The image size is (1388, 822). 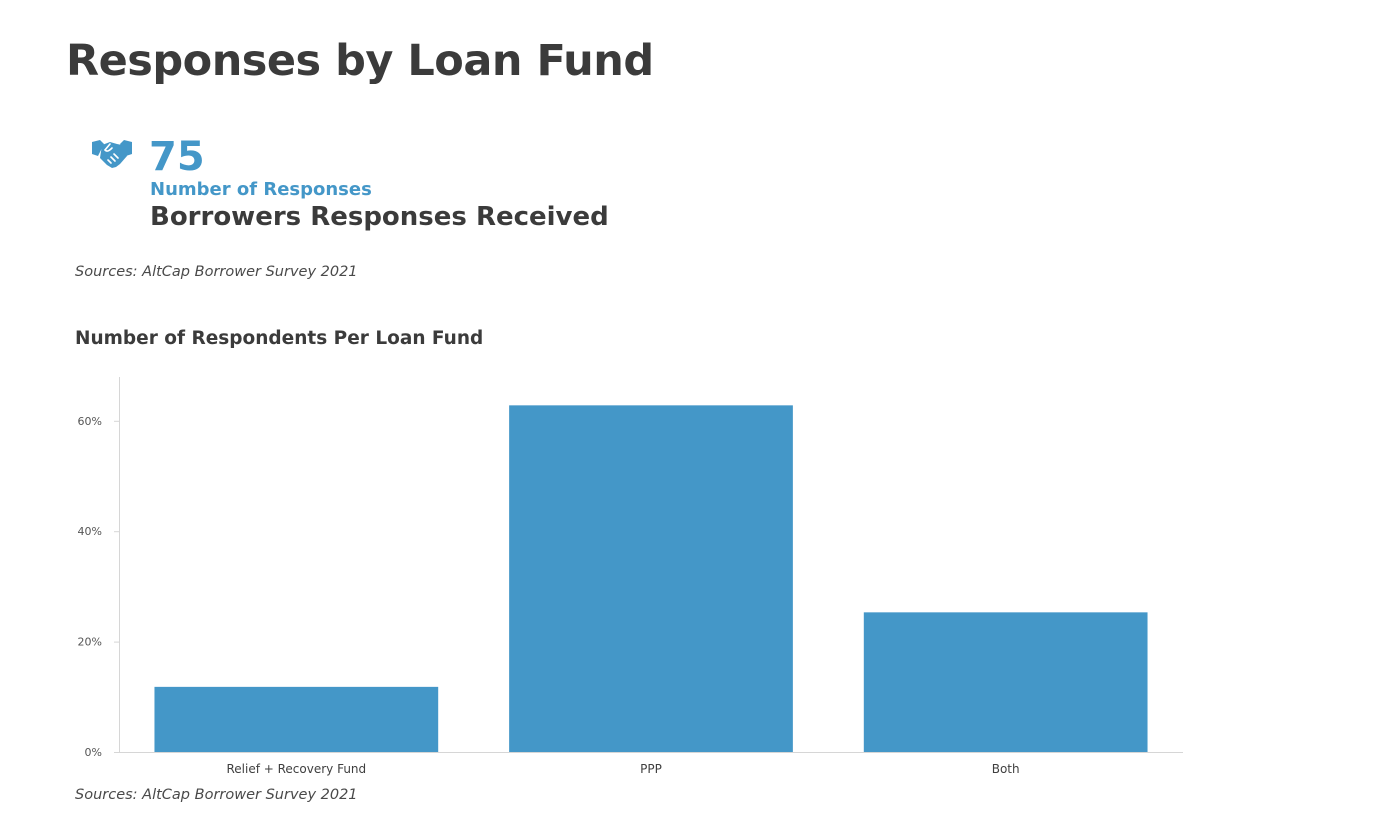 What do you see at coordinates (379, 217) in the screenshot?
I see `stat-description: Borrowers Responses Received` at bounding box center [379, 217].